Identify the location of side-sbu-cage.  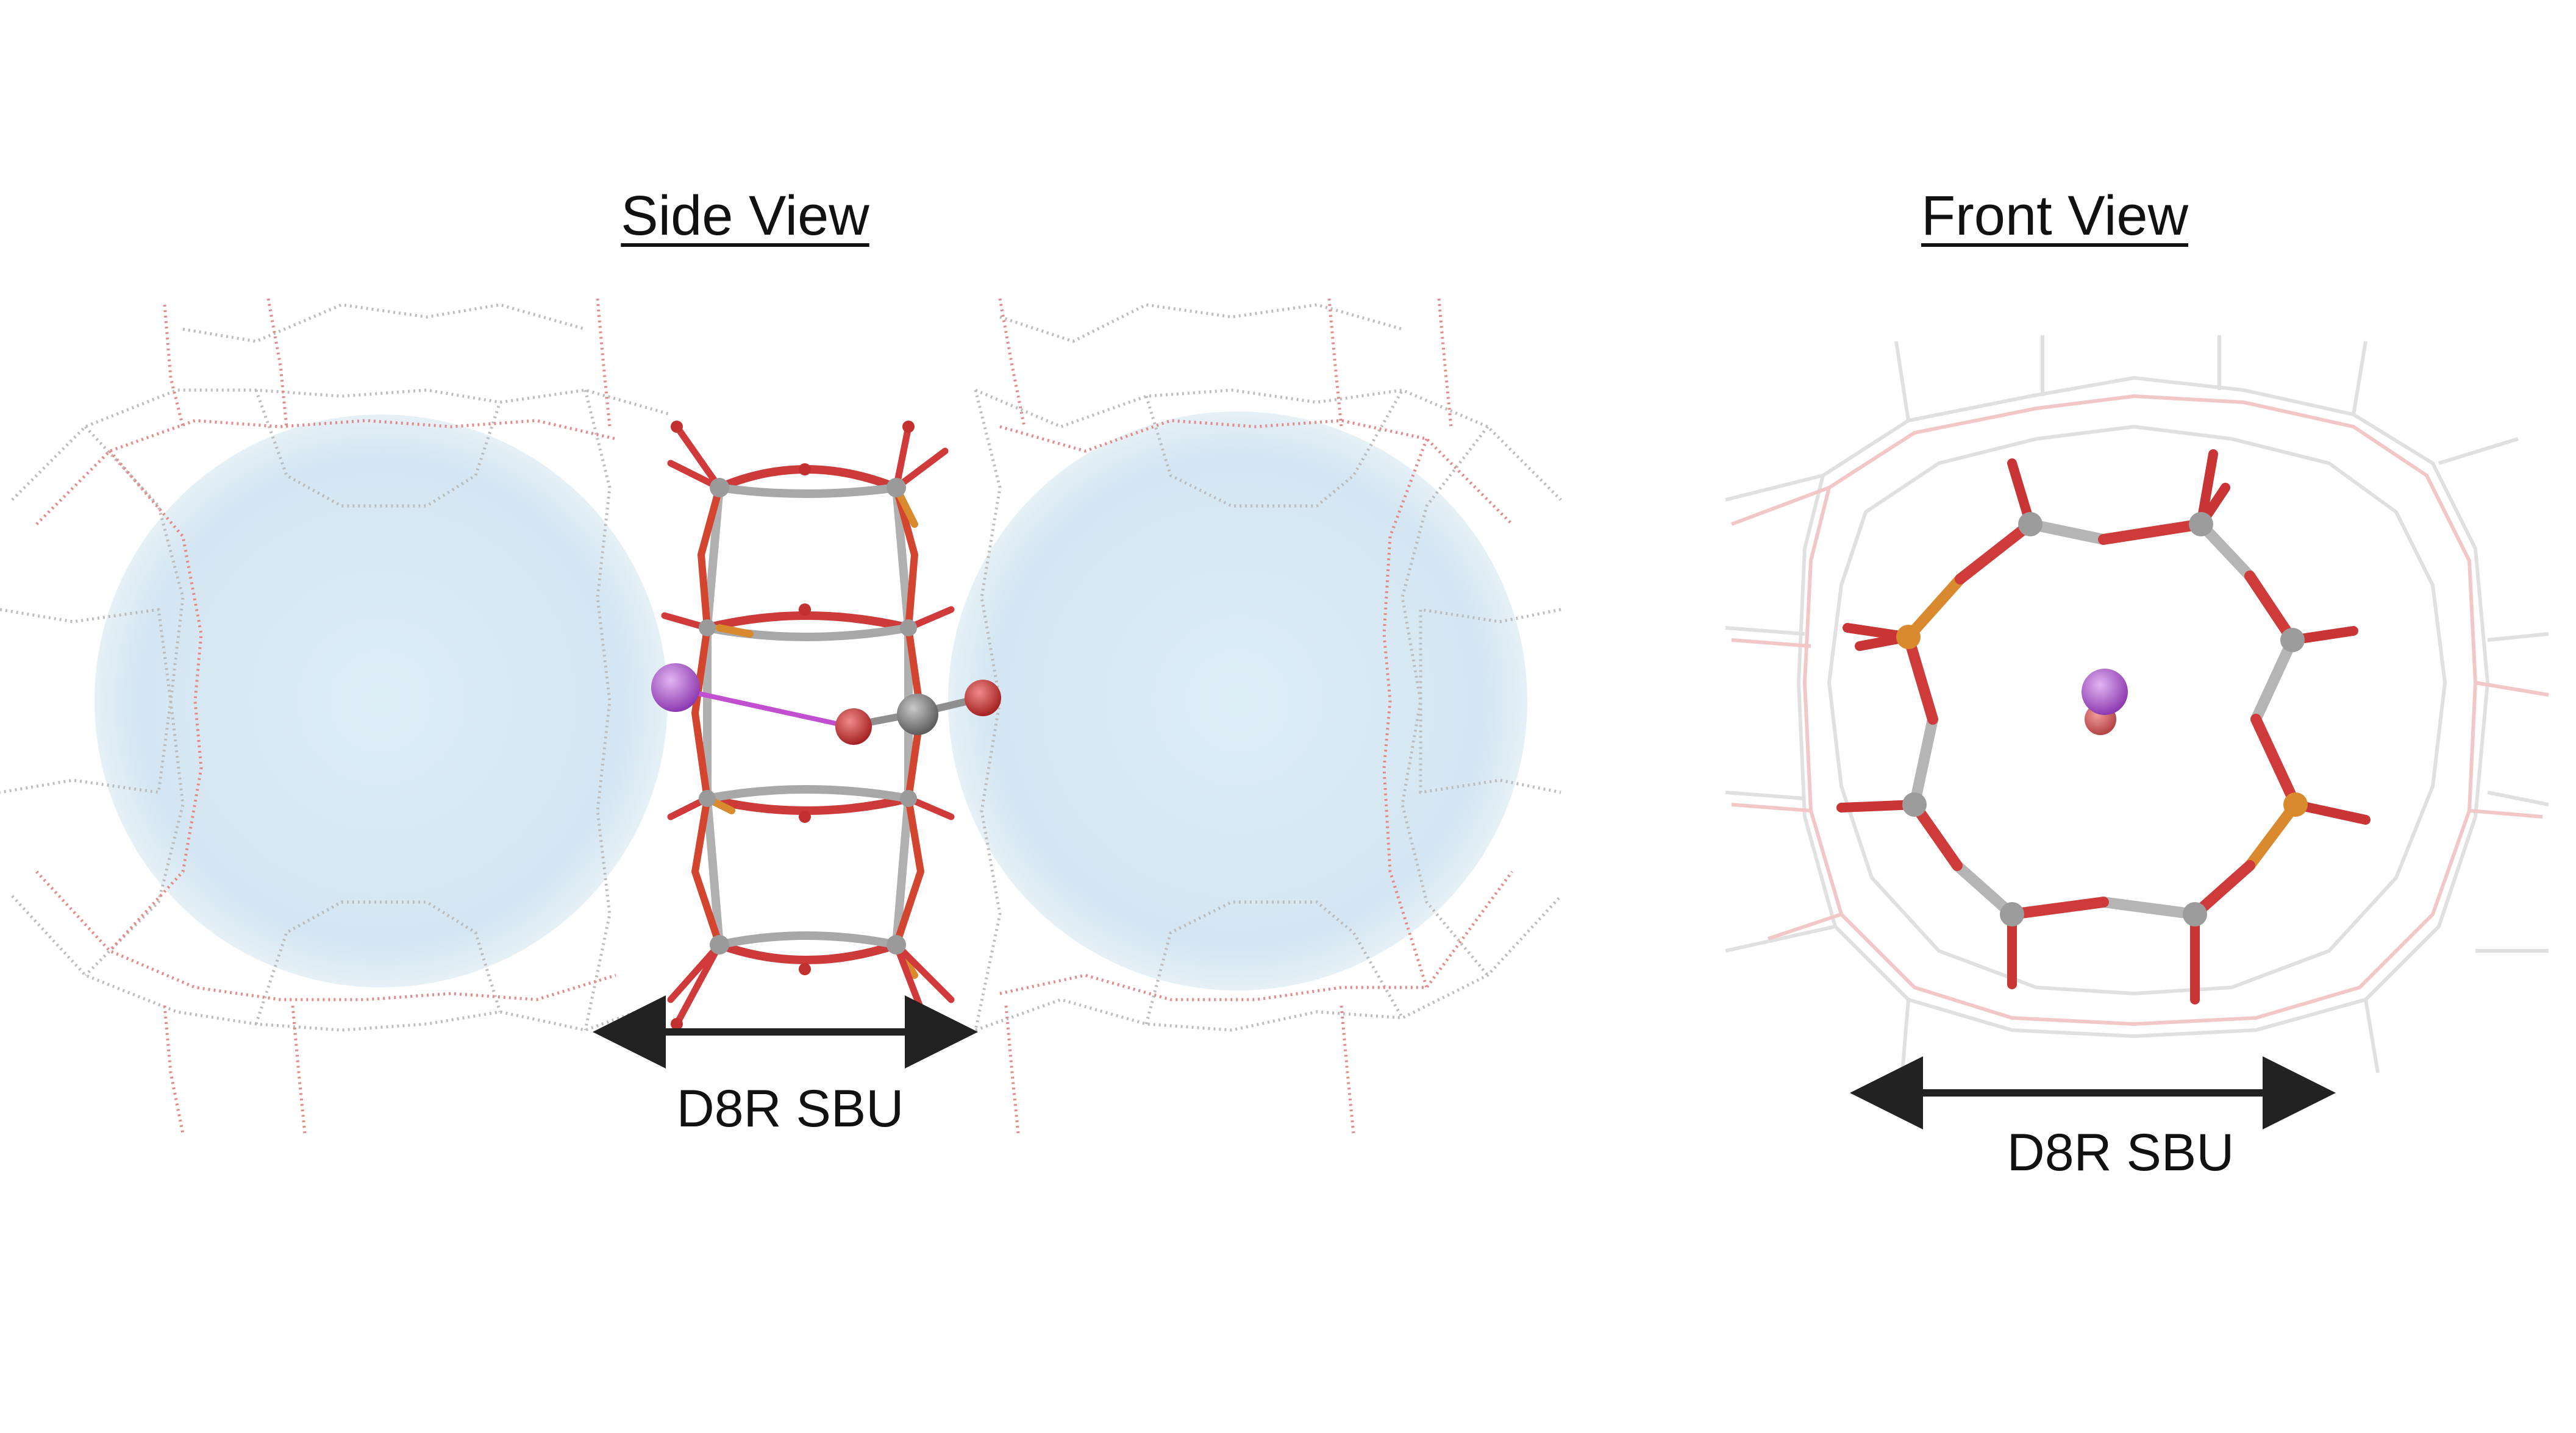
(808, 725).